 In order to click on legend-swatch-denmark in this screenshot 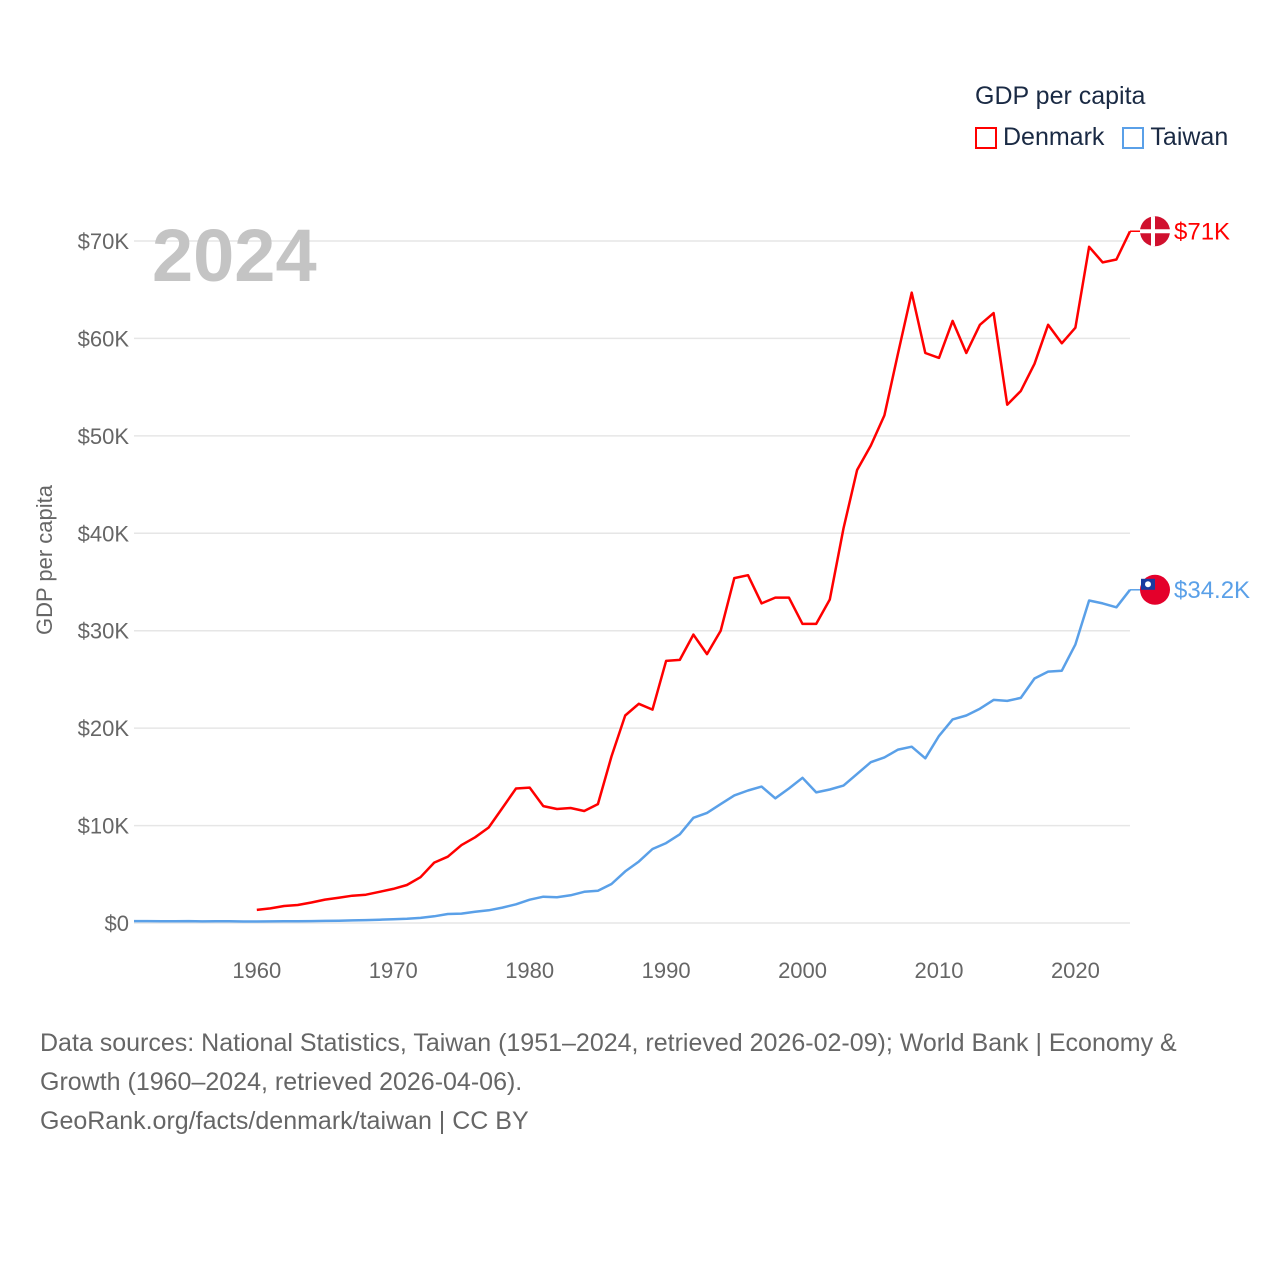, I will do `click(986, 137)`.